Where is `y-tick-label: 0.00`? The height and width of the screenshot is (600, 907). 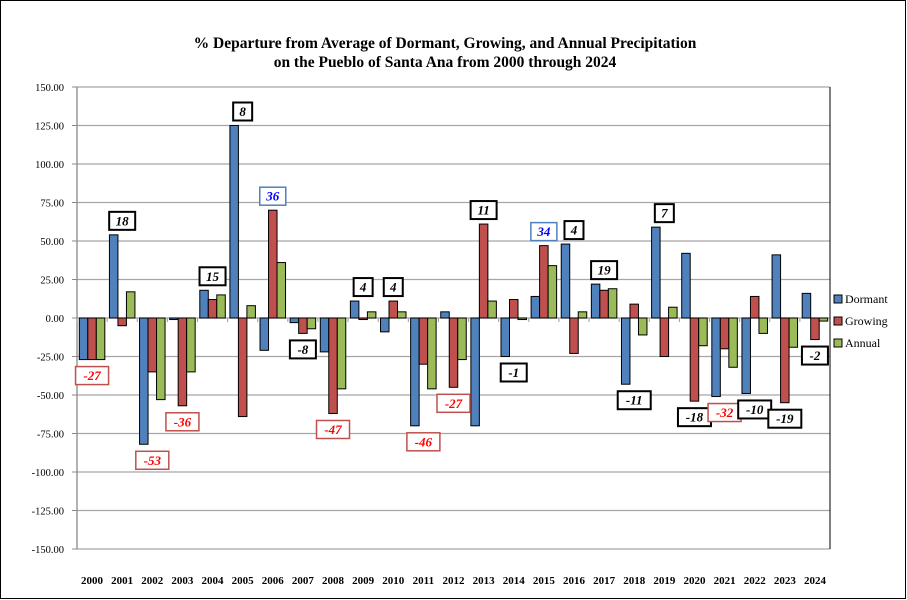
y-tick-label: 0.00 is located at coordinates (55, 319).